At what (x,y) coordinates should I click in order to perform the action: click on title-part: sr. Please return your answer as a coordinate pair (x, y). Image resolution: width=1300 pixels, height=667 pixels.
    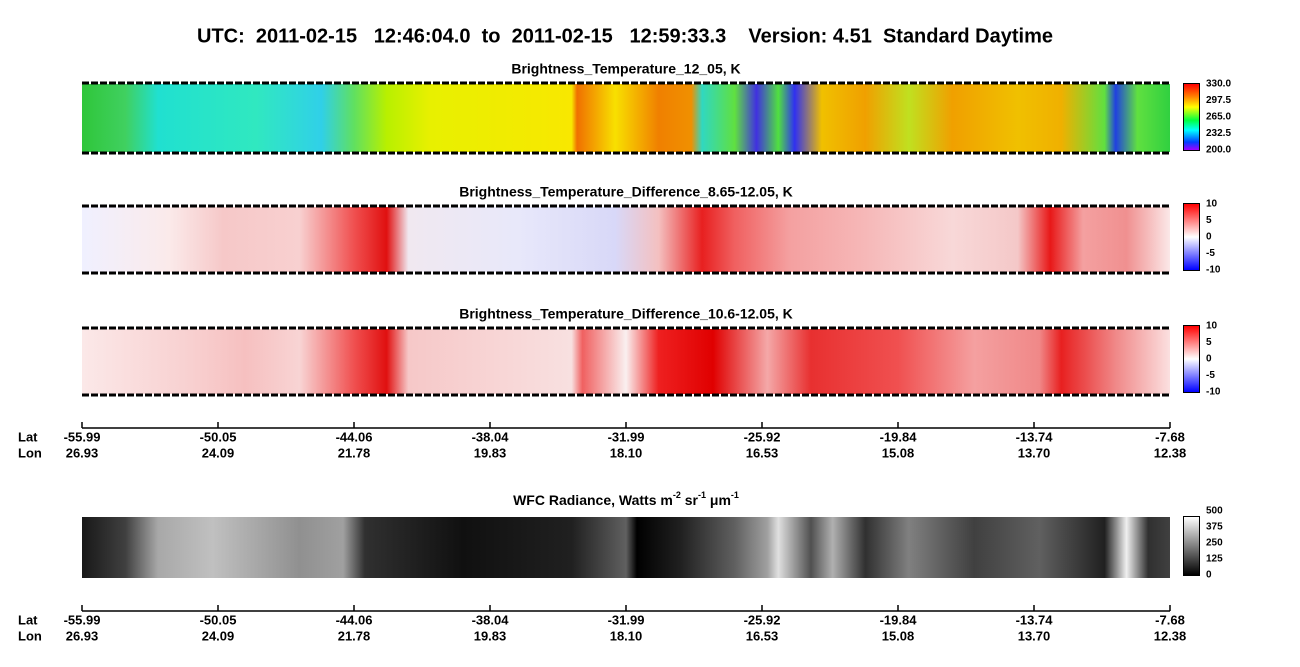
    Looking at the image, I should click on (690, 500).